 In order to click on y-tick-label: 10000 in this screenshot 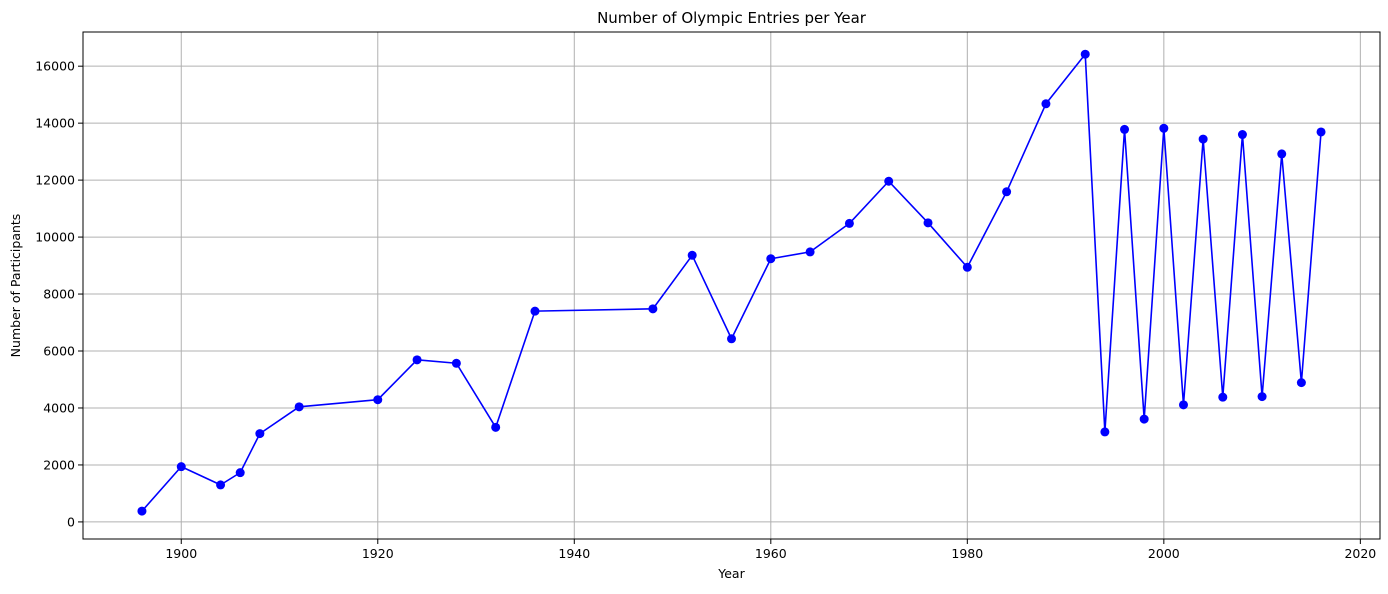, I will do `click(55, 237)`.